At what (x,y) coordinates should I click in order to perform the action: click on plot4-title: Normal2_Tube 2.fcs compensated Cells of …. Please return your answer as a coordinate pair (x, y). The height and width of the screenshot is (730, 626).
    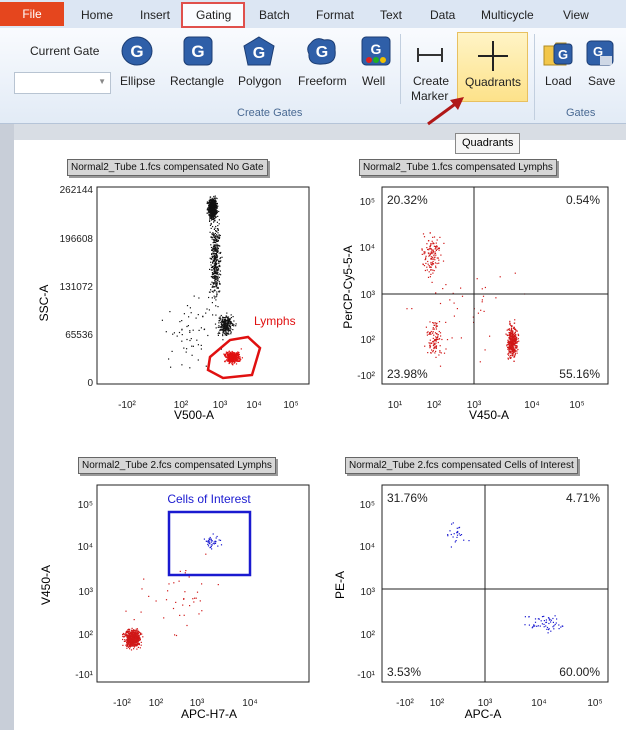
    Looking at the image, I should click on (461, 465).